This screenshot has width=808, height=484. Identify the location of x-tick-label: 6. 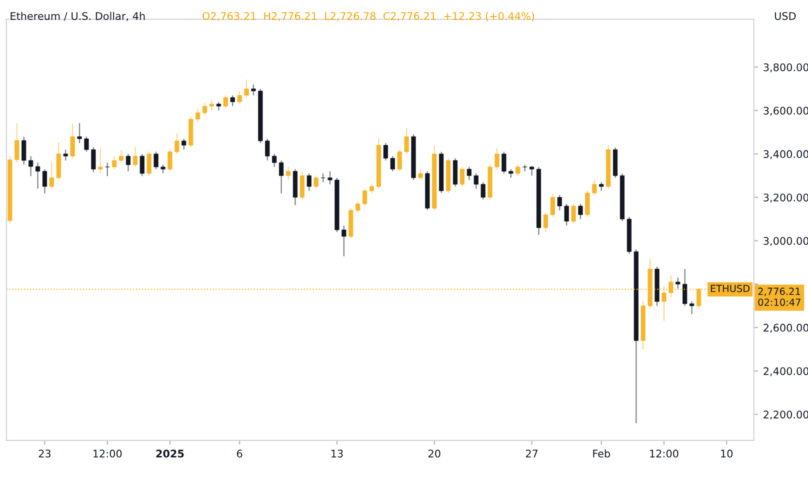
(239, 454).